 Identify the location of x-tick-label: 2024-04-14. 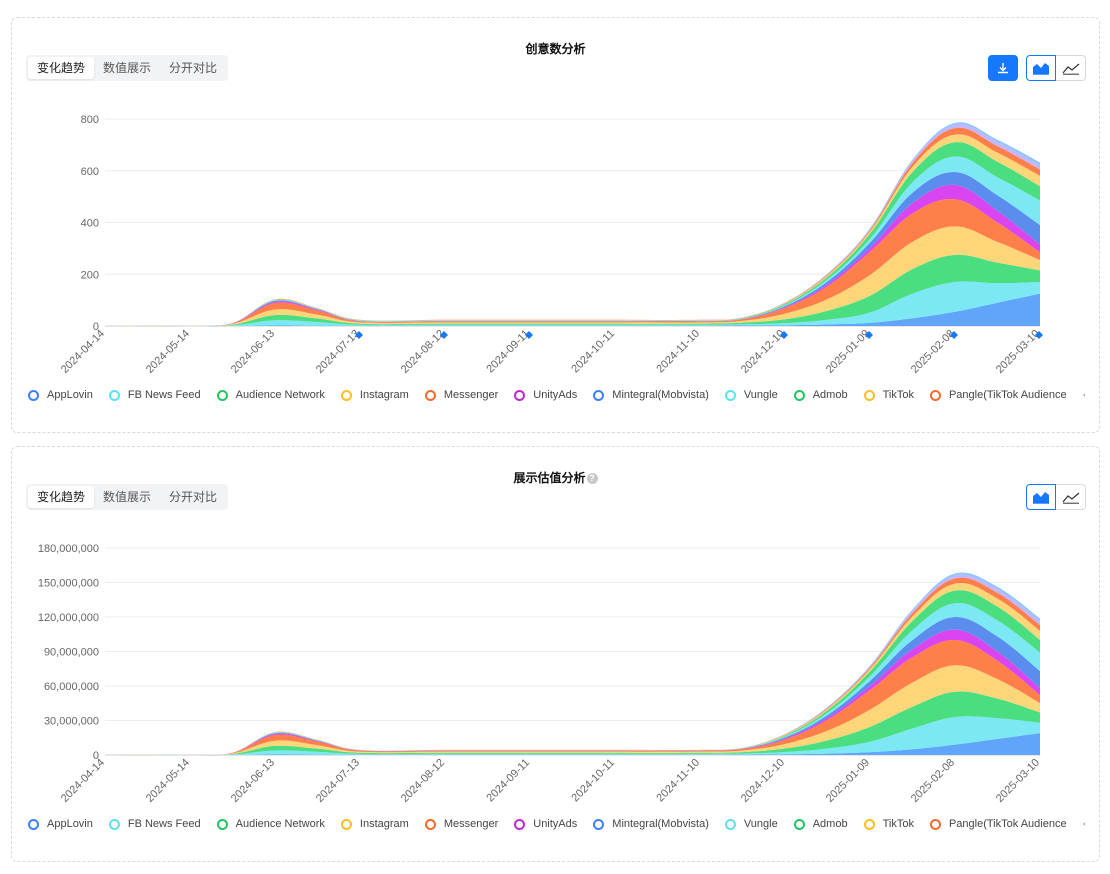
(83, 781).